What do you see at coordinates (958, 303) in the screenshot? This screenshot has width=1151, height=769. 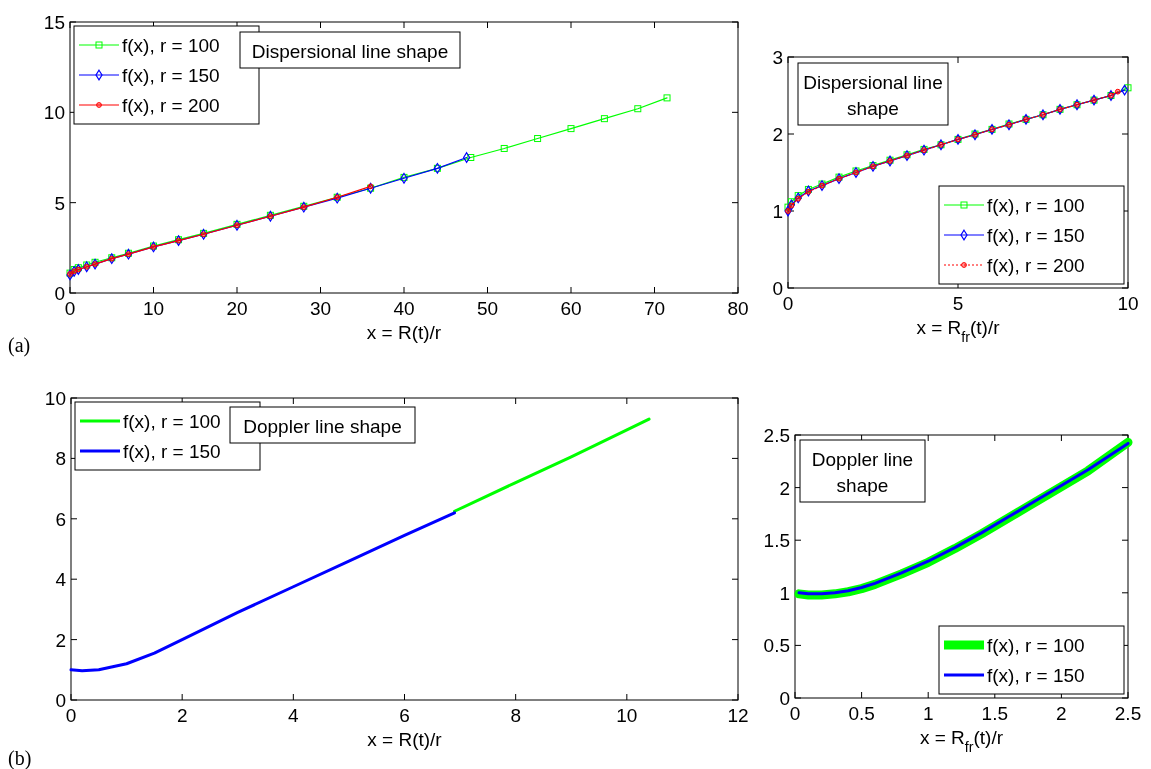 I see `x-tick-label: 5` at bounding box center [958, 303].